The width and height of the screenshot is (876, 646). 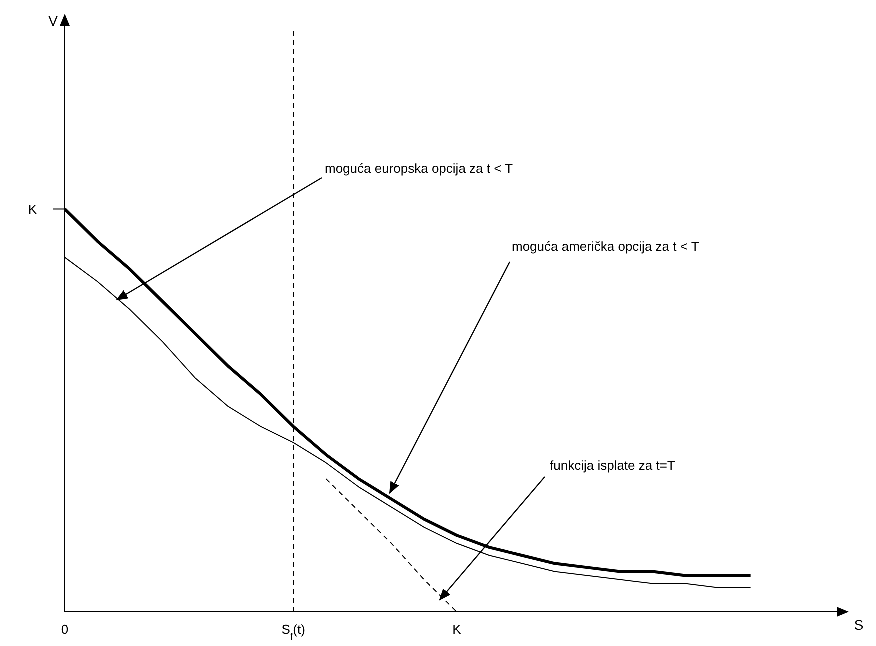 What do you see at coordinates (613, 465) in the screenshot?
I see `annotation: funkcija isplate za t=T` at bounding box center [613, 465].